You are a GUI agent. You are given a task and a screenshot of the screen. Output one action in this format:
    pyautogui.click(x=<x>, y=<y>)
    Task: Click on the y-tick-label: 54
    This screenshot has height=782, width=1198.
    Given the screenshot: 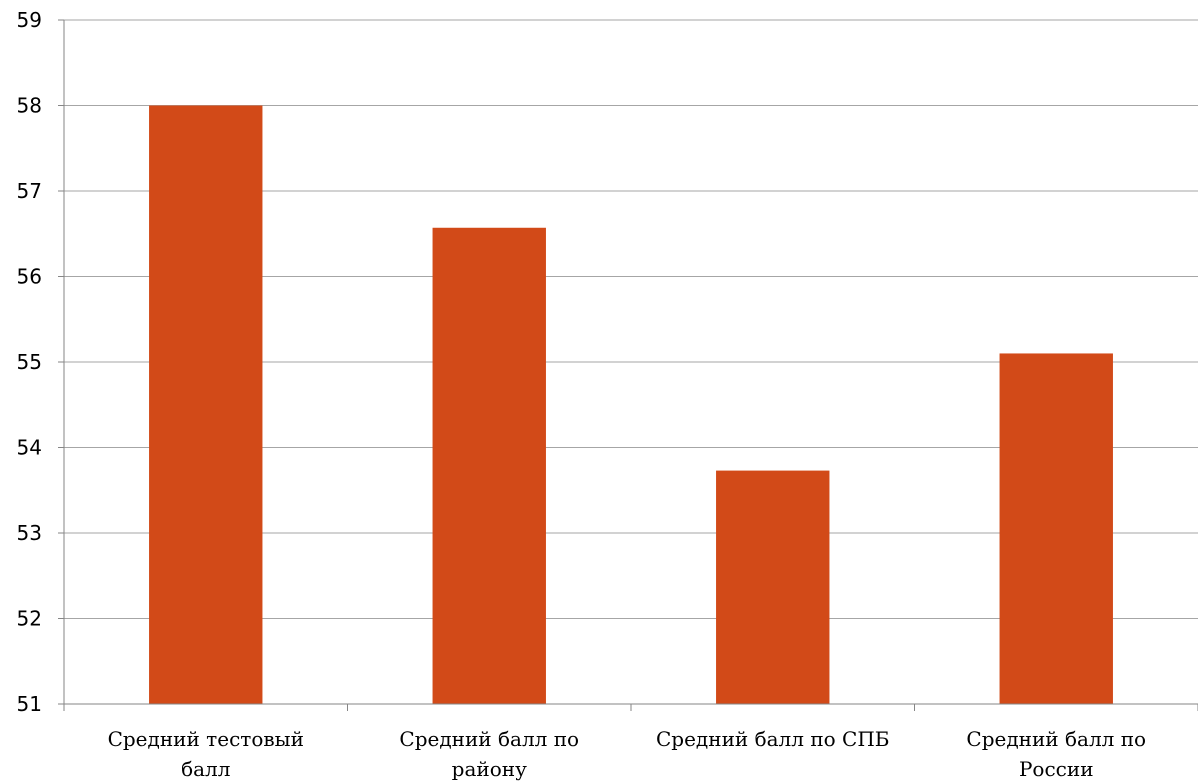 What is the action you would take?
    pyautogui.click(x=29, y=448)
    